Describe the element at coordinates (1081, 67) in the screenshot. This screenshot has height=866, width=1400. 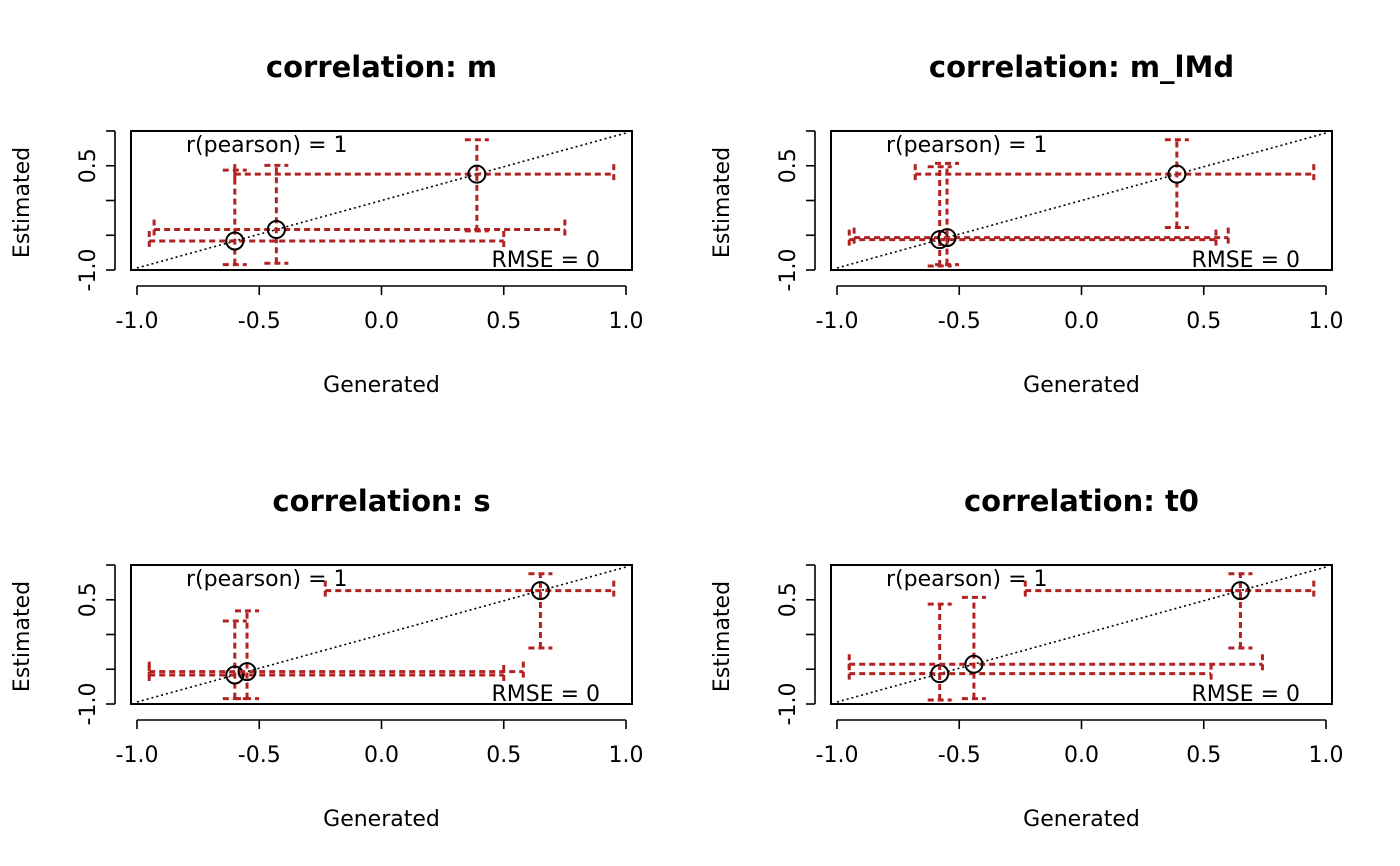
I see `chart-title: correlation: m_lMd` at that location.